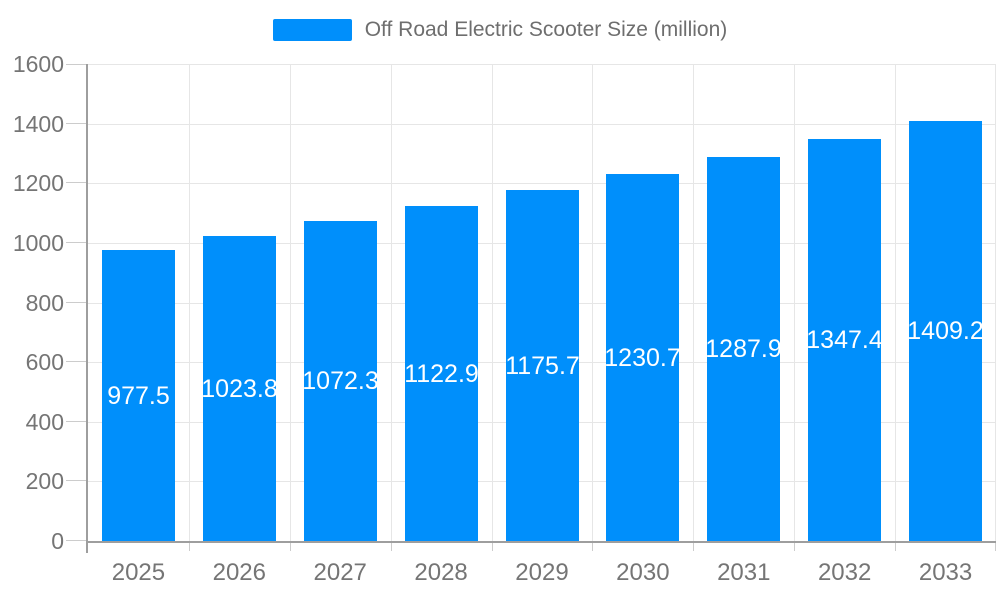 The height and width of the screenshot is (600, 1000). I want to click on x-axis-label: 2028, so click(441, 572).